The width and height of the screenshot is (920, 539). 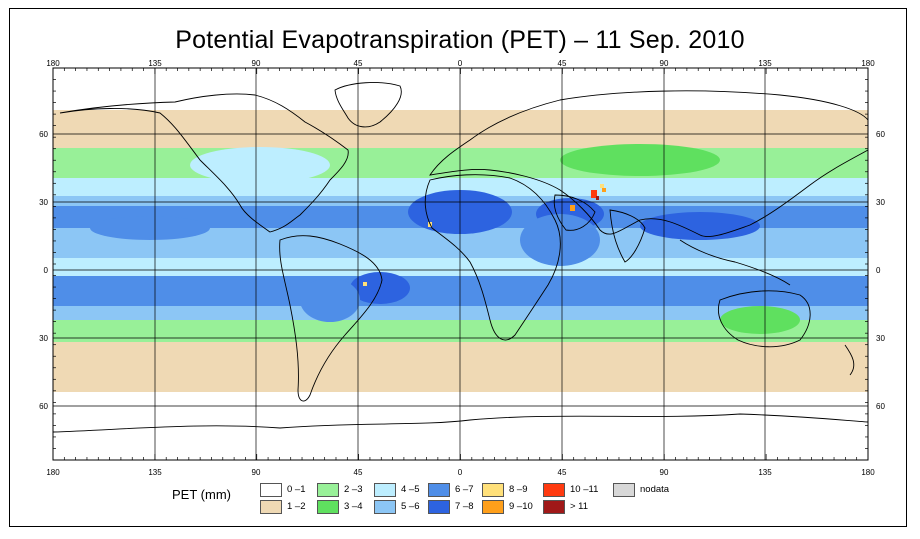 I want to click on legend-label-4: 4 –5, so click(x=410, y=489).